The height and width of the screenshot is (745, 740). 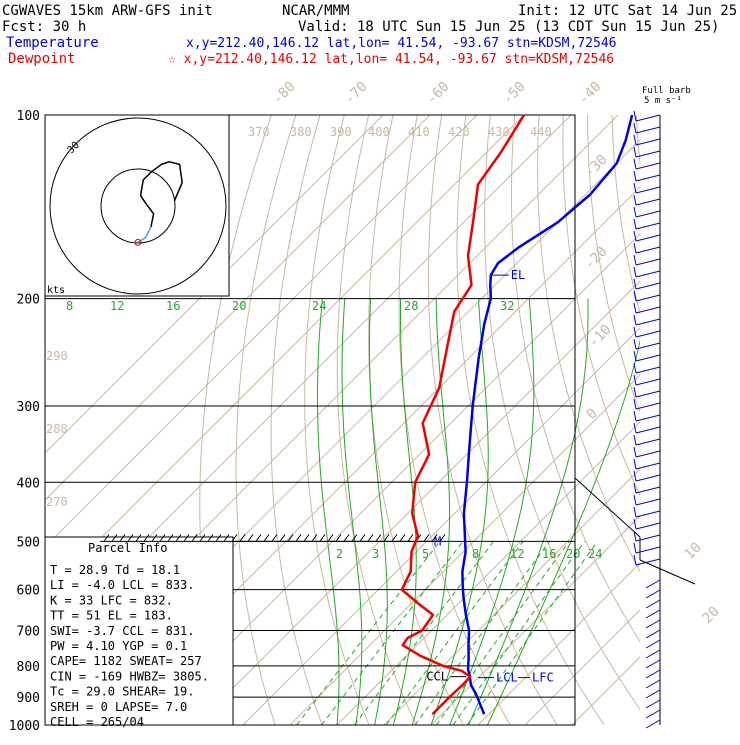 What do you see at coordinates (339, 554) in the screenshot?
I see `mixing-ratio-label-0: 2` at bounding box center [339, 554].